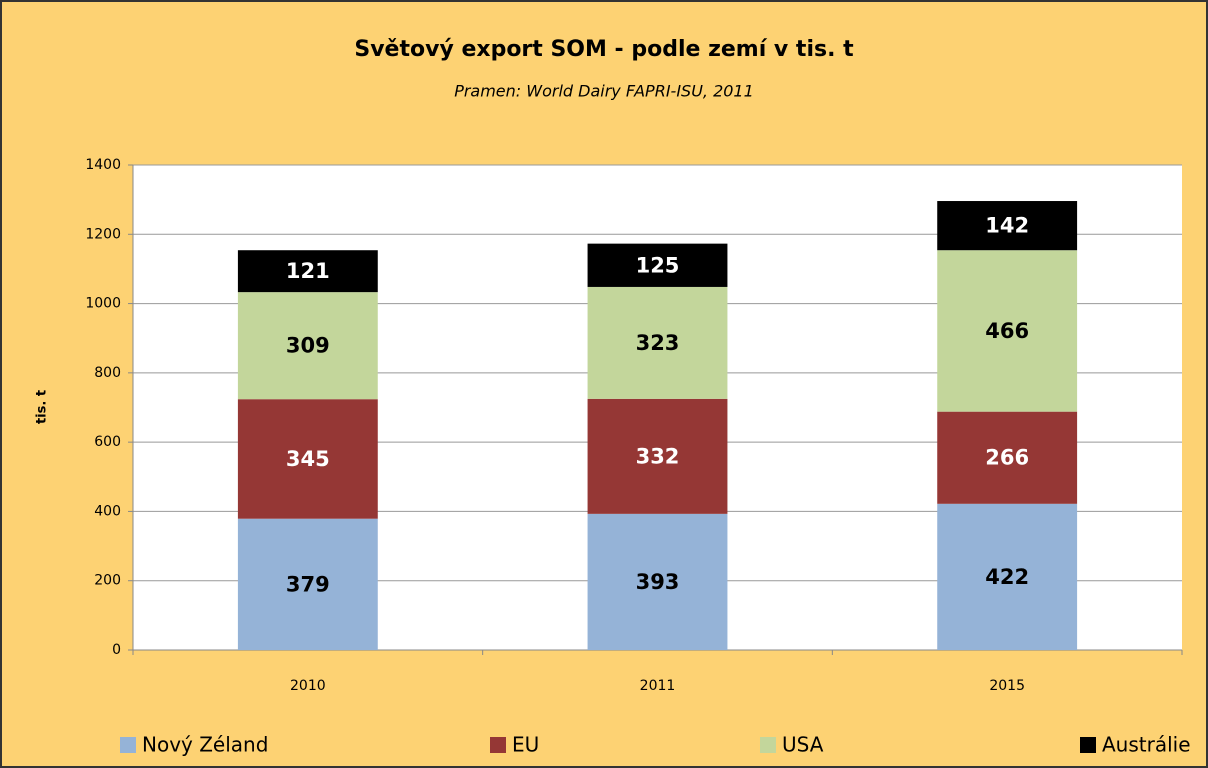 Image resolution: width=1208 pixels, height=768 pixels. I want to click on y-tick-label: 400, so click(107, 511).